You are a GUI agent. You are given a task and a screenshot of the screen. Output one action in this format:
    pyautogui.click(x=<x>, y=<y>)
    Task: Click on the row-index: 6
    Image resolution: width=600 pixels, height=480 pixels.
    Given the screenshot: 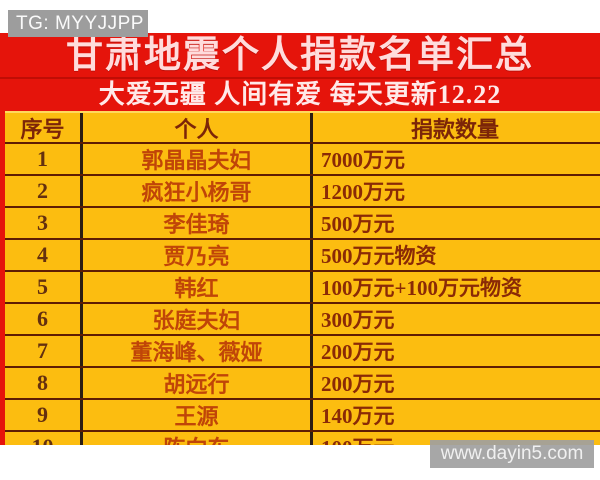 What is the action you would take?
    pyautogui.click(x=42, y=318)
    